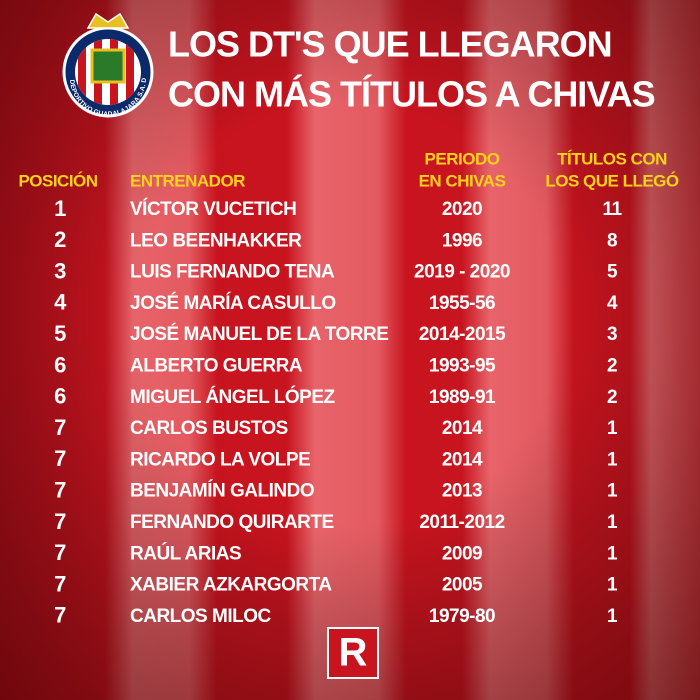 This screenshot has width=700, height=700. Describe the element at coordinates (187, 180) in the screenshot. I see `column-header: ENTRENADOR` at that location.